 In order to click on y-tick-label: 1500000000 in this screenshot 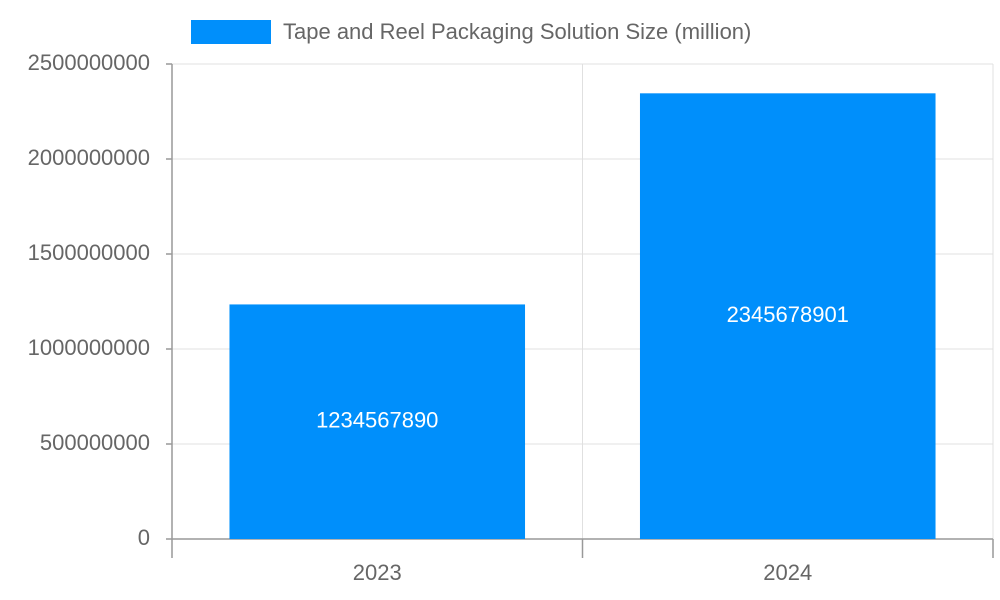, I will do `click(89, 252)`.